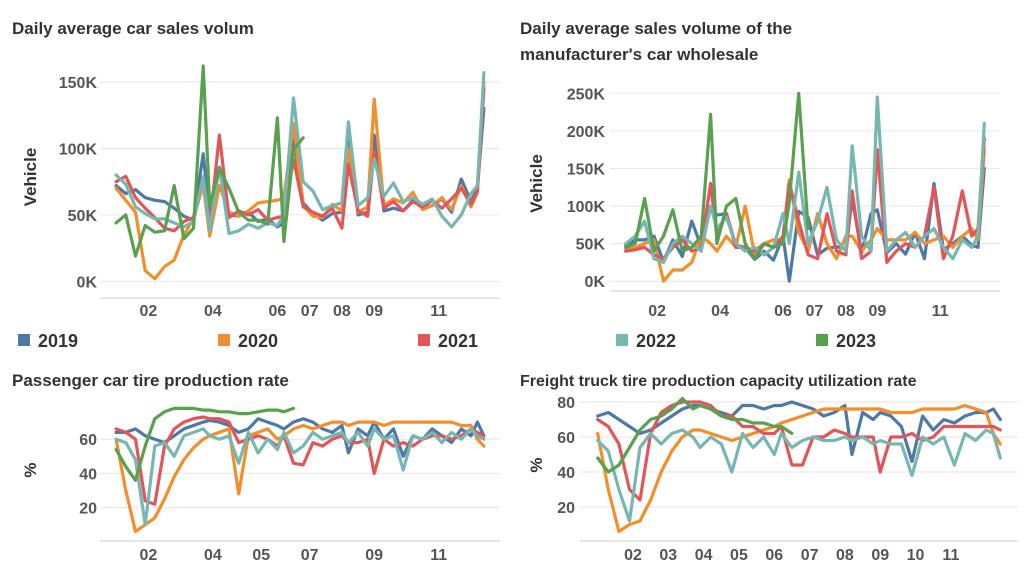  I want to click on legend-label-2020: 2020, so click(258, 341).